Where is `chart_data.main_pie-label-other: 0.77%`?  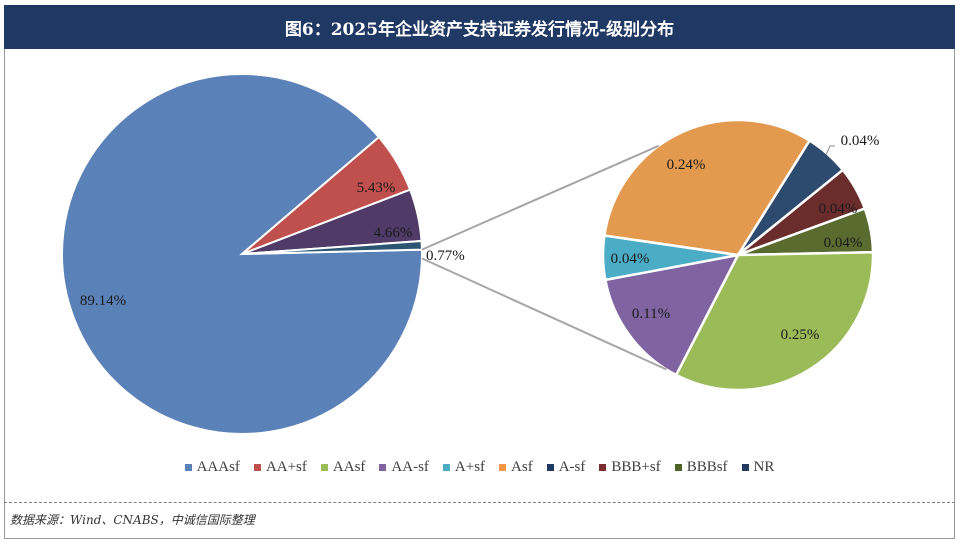
chart_data.main_pie-label-other: 0.77% is located at coordinates (445, 256).